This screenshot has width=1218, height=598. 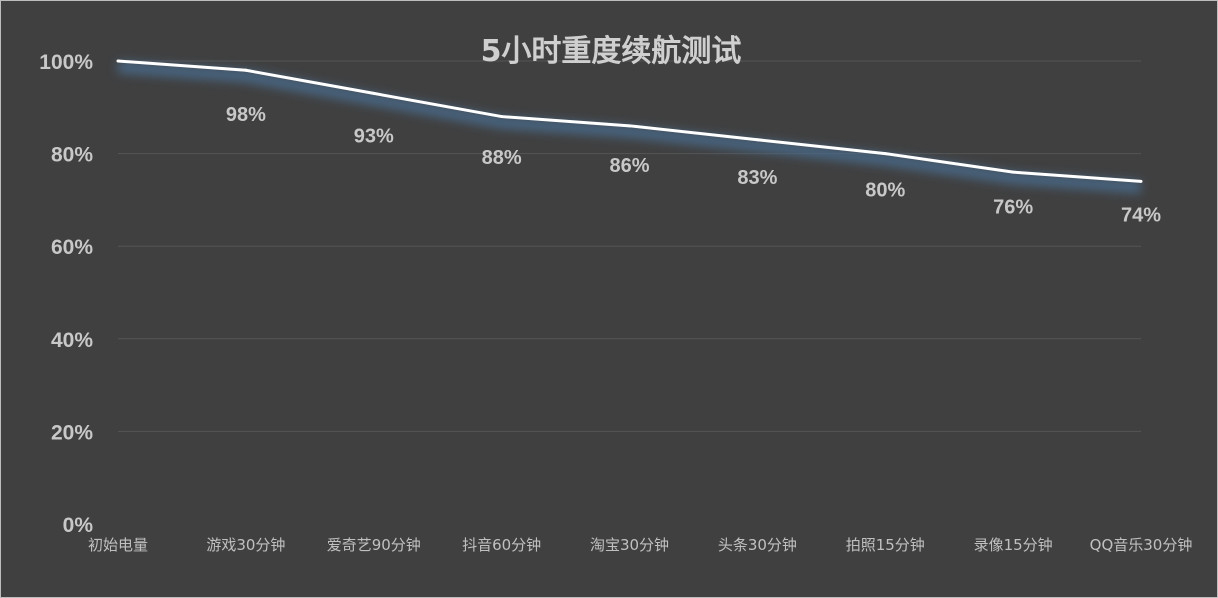 What do you see at coordinates (629, 166) in the screenshot?
I see `data-label: 86%` at bounding box center [629, 166].